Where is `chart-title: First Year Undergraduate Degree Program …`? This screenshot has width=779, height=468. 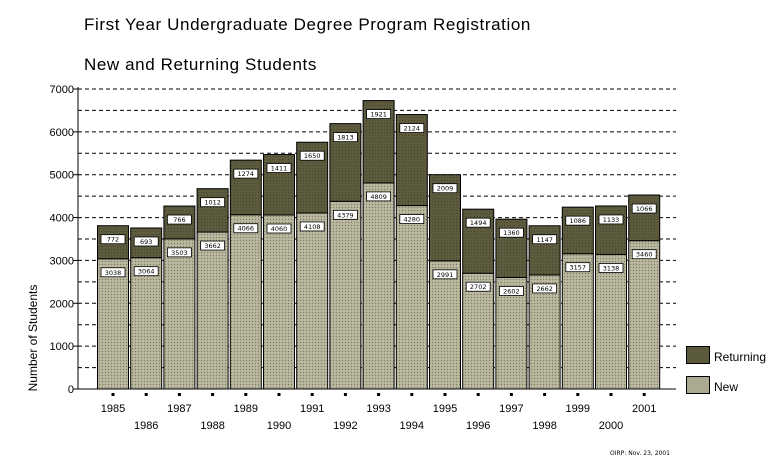 chart-title: First Year Undergraduate Degree Program … is located at coordinates (307, 24).